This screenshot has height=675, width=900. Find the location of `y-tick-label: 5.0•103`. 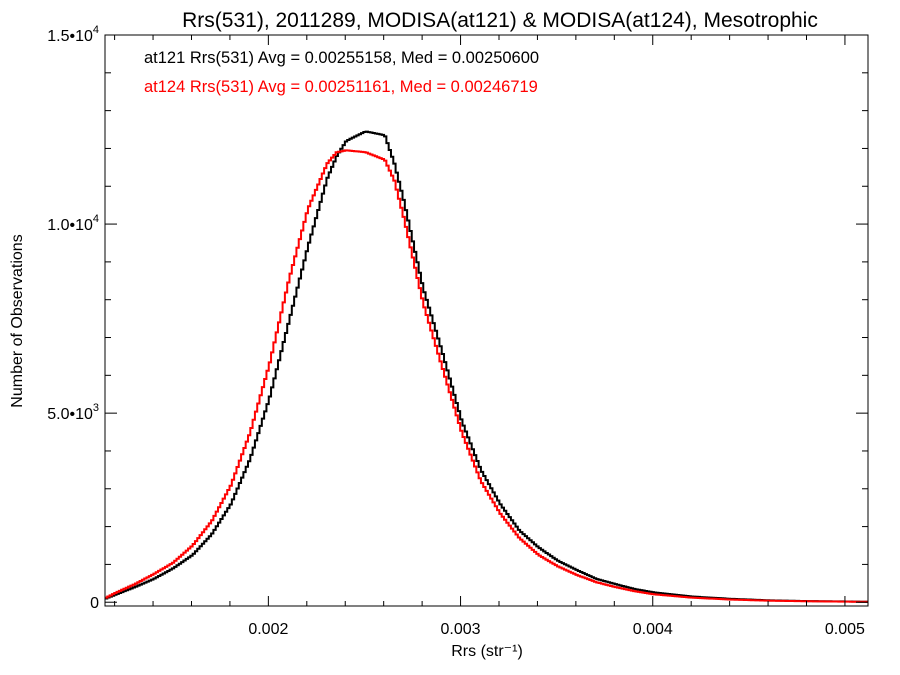

y-tick-label: 5.0•103 is located at coordinates (73, 412).